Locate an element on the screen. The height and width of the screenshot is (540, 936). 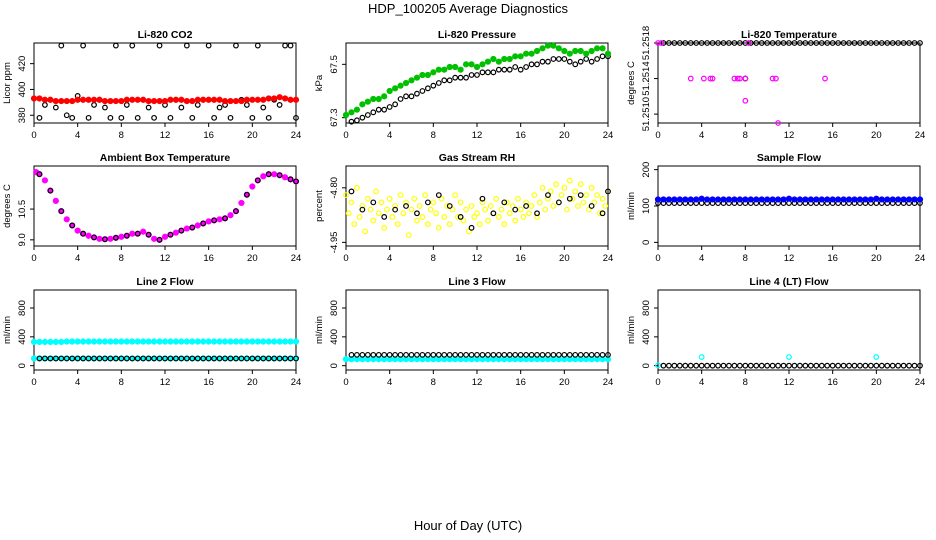
page-title: HDP_100205 Average Diagnostics is located at coordinates (468, 8).